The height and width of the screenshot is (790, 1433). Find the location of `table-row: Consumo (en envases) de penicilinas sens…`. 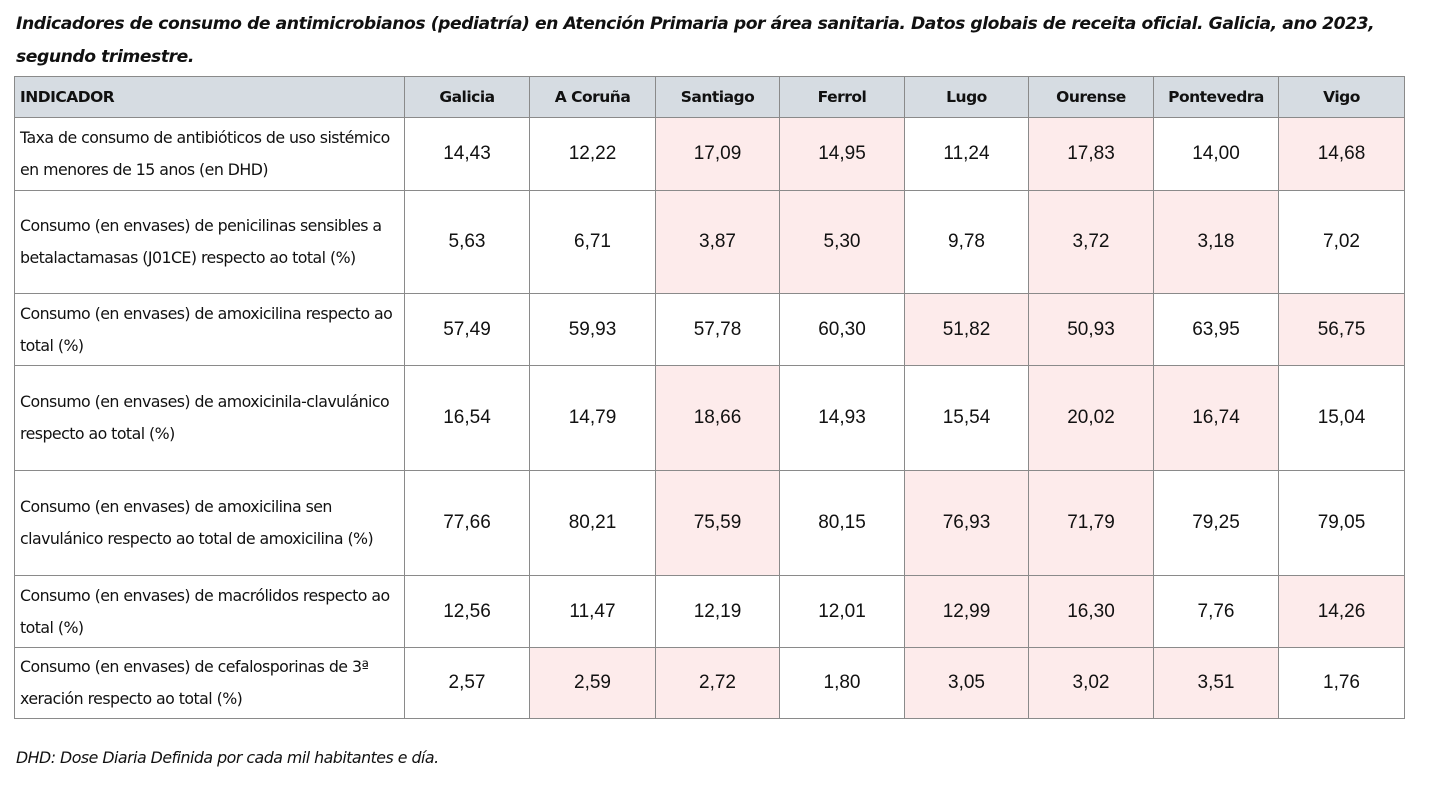

table-row: Consumo (en envases) de penicilinas sens… is located at coordinates (709, 242).